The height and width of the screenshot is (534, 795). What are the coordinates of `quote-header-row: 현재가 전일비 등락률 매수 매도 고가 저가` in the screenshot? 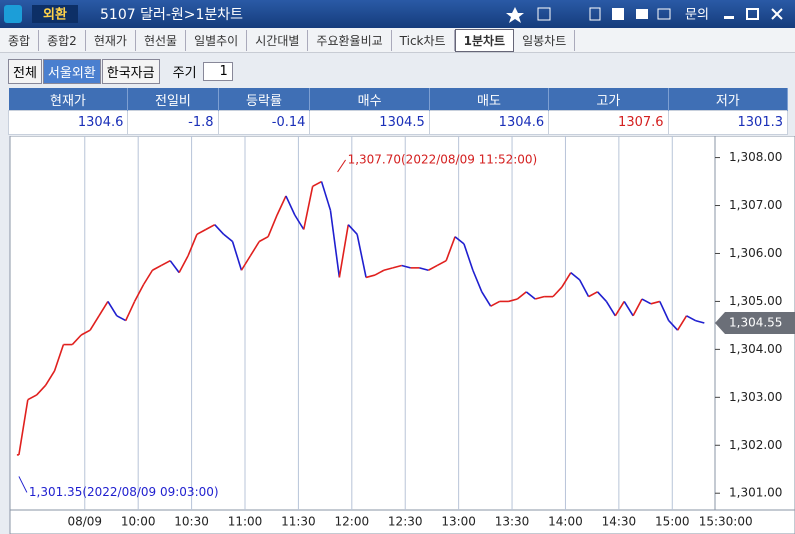 It's located at (398, 99).